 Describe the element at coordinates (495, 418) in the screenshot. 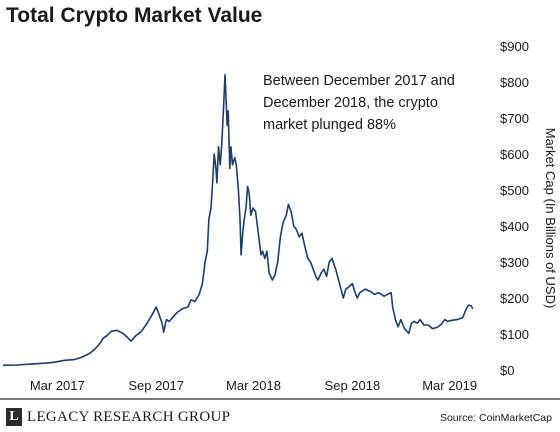

I see `source-note: Source: CoinMarketCap` at that location.